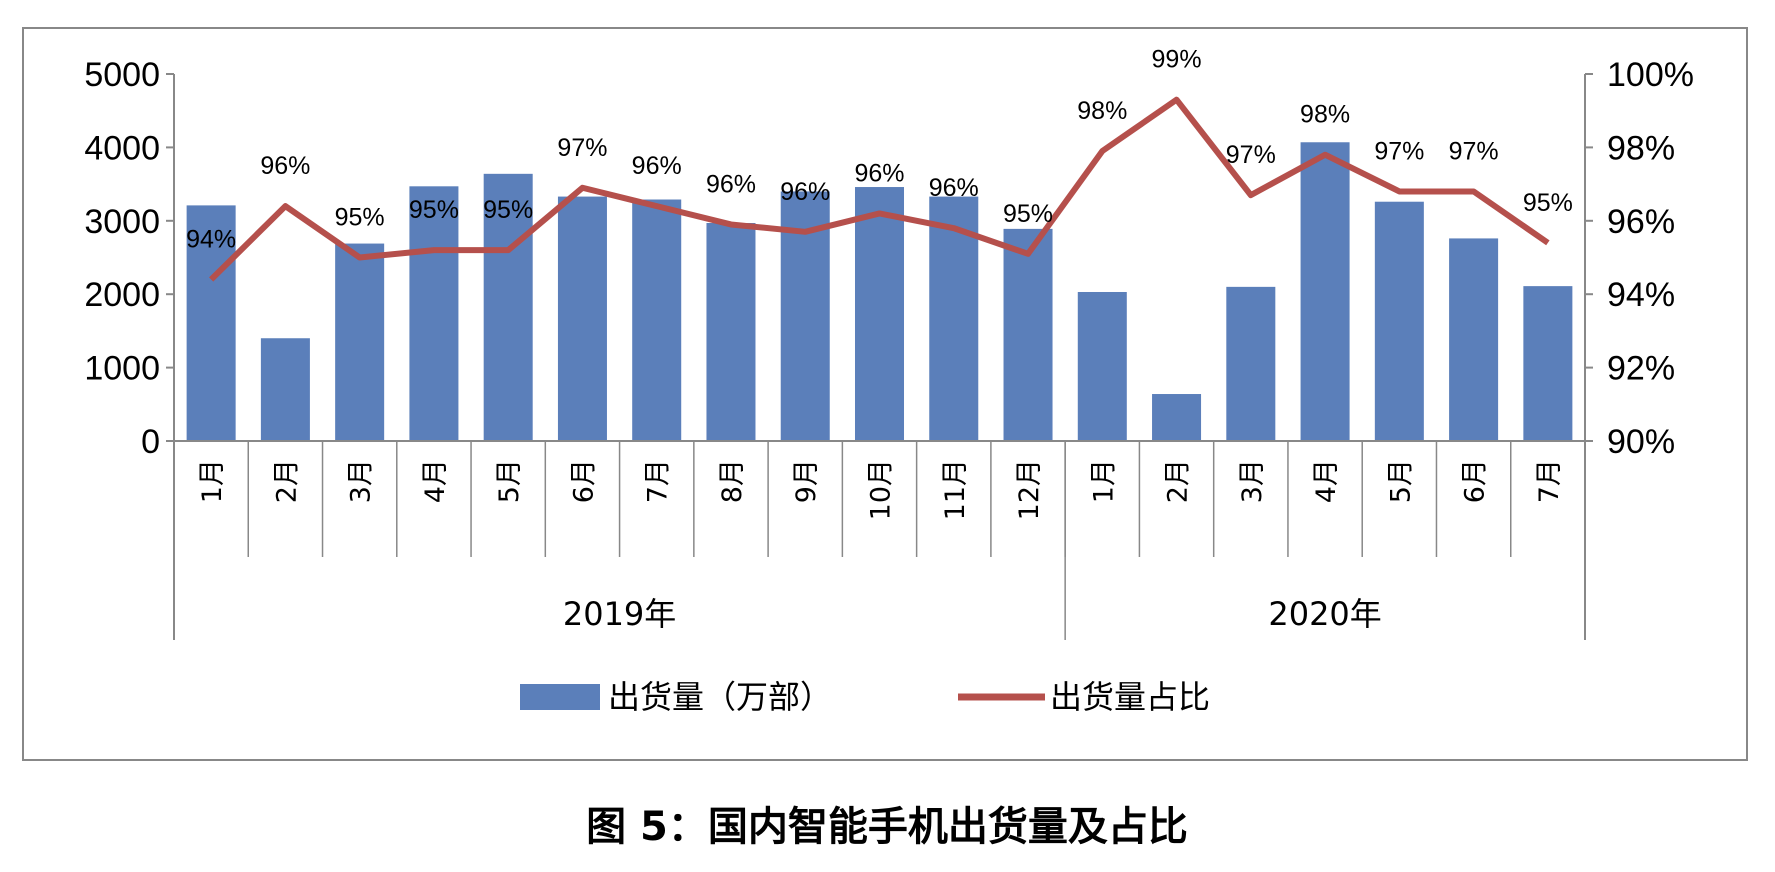 The width and height of the screenshot is (1775, 872). Describe the element at coordinates (211, 240) in the screenshot. I see `data-label: 94%` at that location.